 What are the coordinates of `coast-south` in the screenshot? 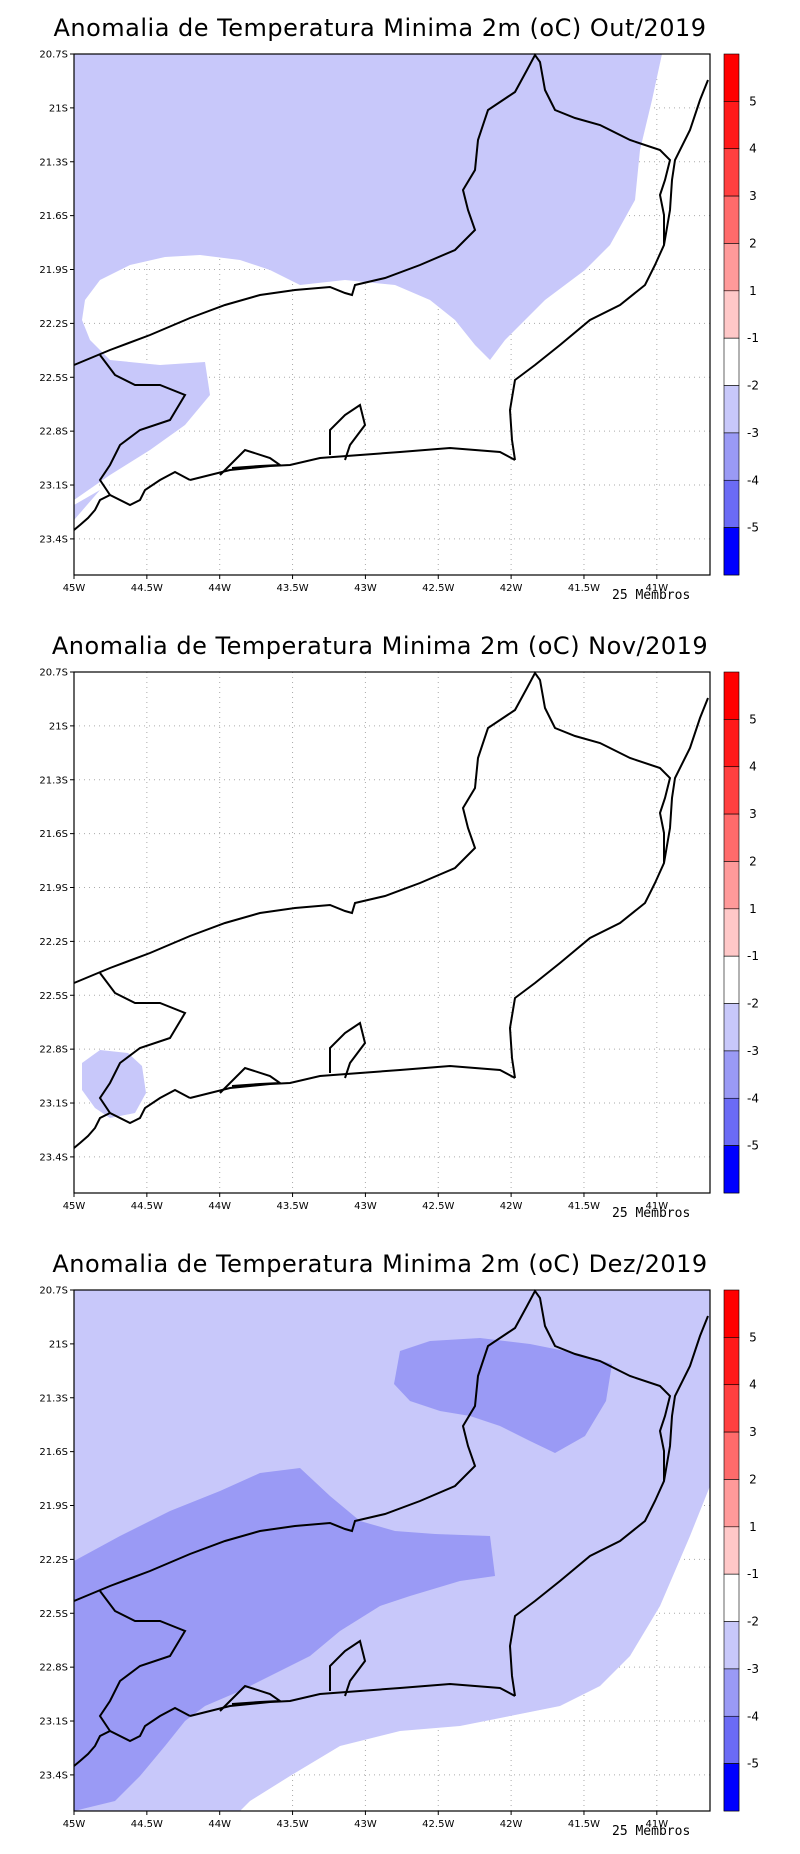 It's located at (352, 463).